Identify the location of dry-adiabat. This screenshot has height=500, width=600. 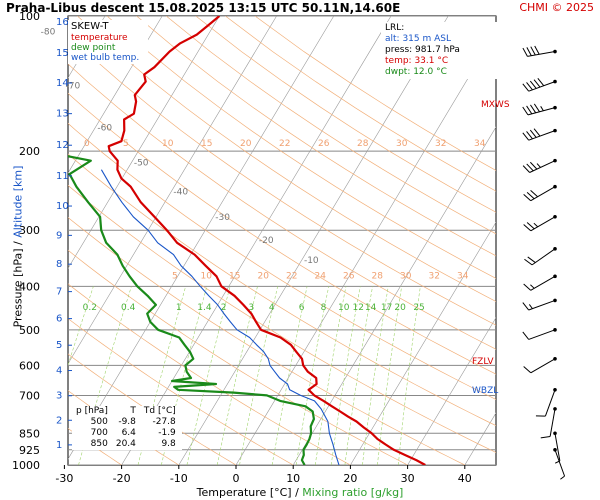
(152, 409).